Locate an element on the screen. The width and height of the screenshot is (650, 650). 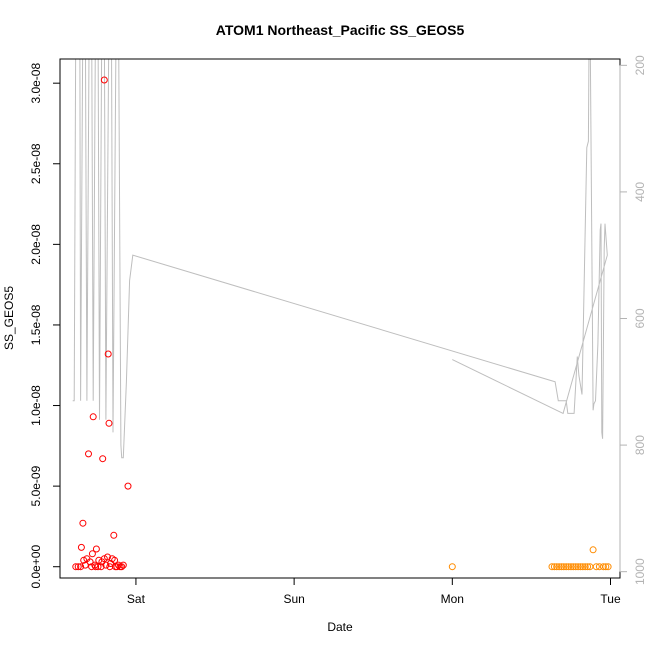
y-tick-label: 3.0e-08 is located at coordinates (36, 83).